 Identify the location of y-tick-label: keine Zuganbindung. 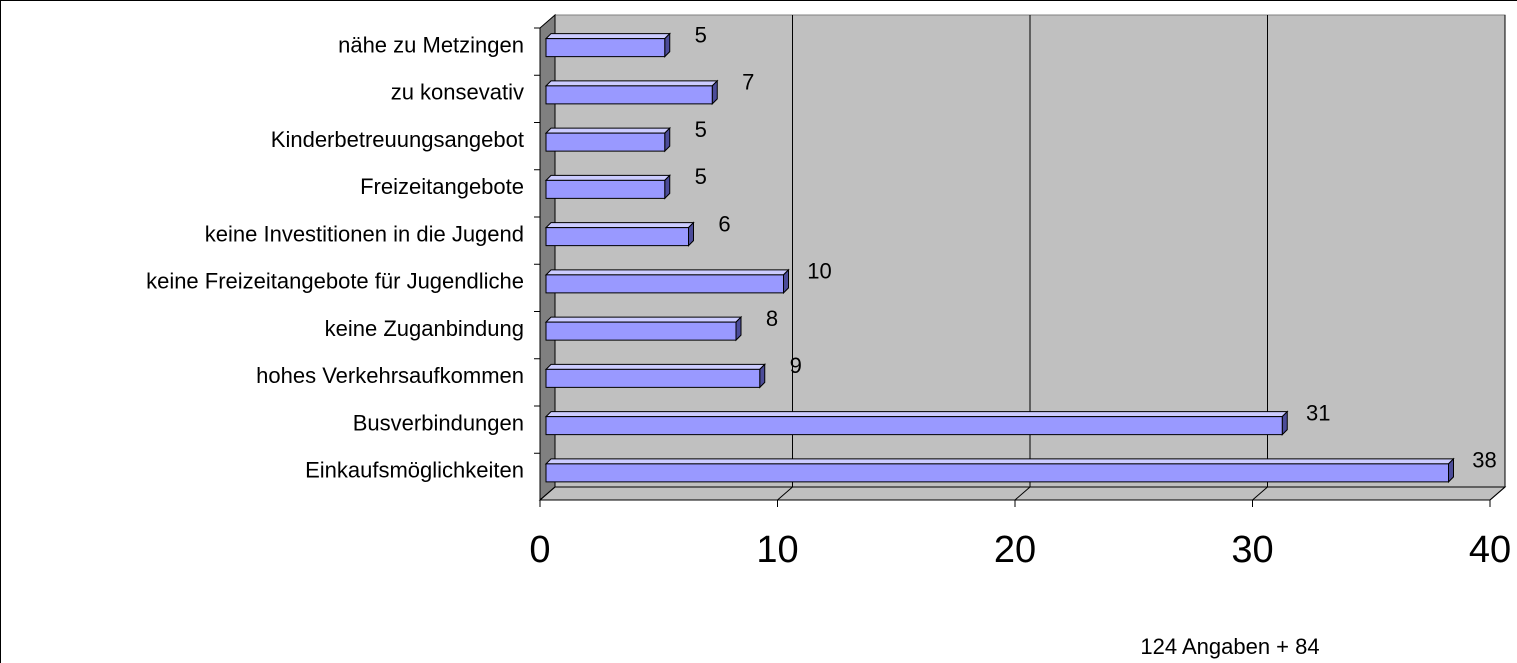
(424, 328).